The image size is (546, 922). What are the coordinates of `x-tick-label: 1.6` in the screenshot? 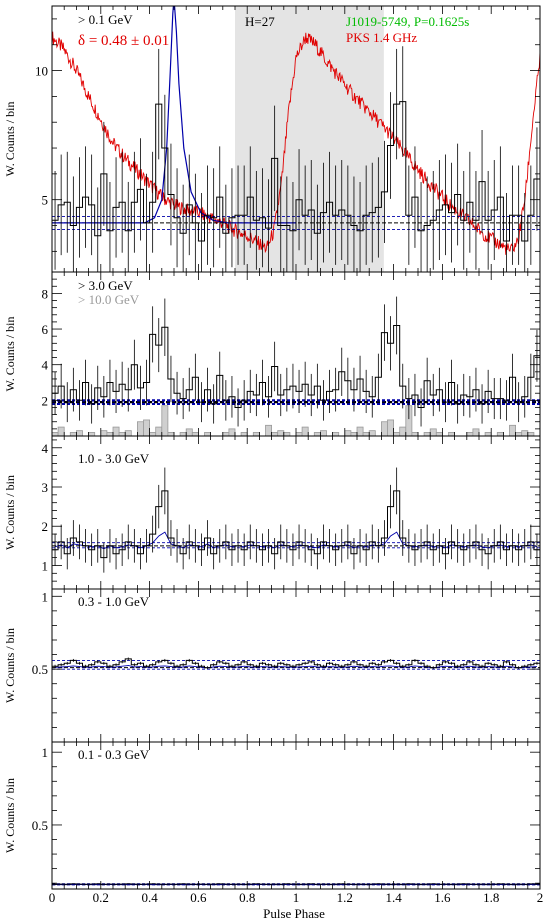 It's located at (442, 897).